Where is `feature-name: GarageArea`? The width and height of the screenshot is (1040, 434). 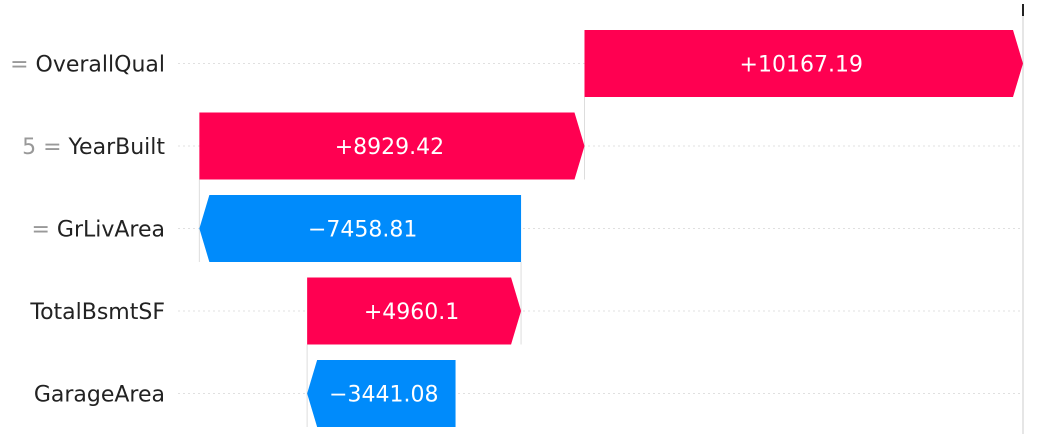 feature-name: GarageArea is located at coordinates (99, 395).